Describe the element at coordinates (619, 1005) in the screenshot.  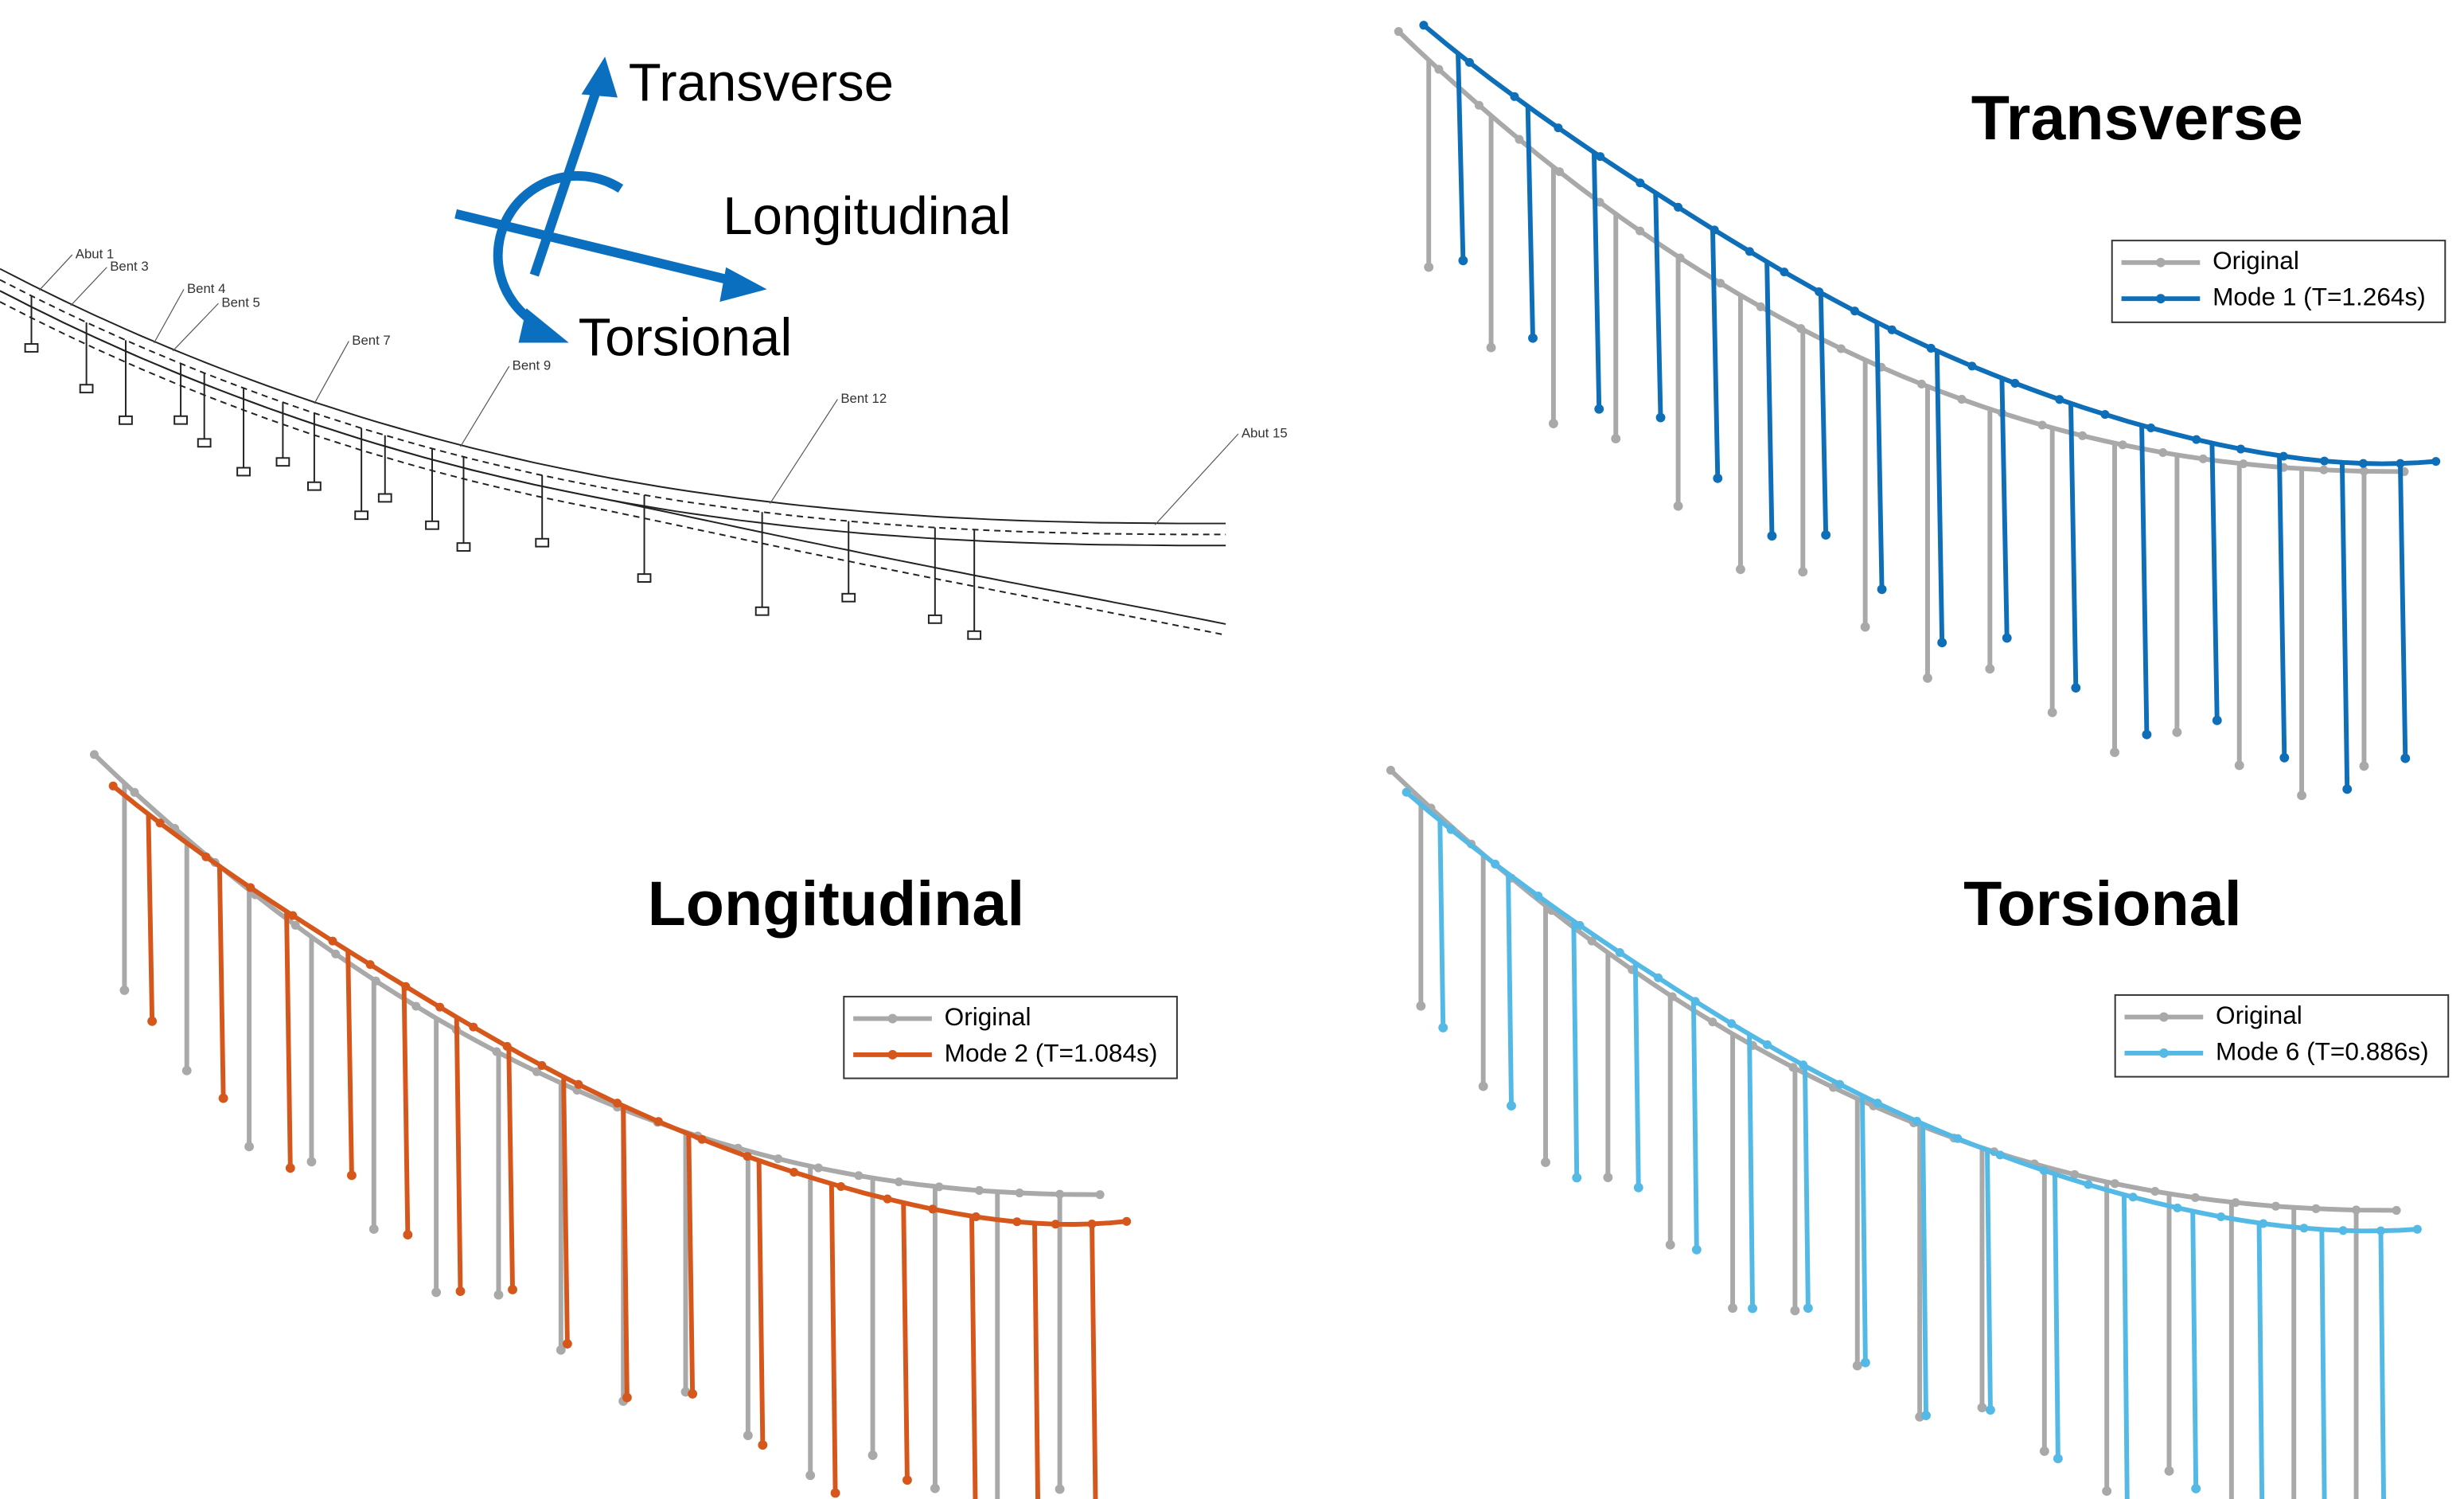
I see `mode-deck` at that location.